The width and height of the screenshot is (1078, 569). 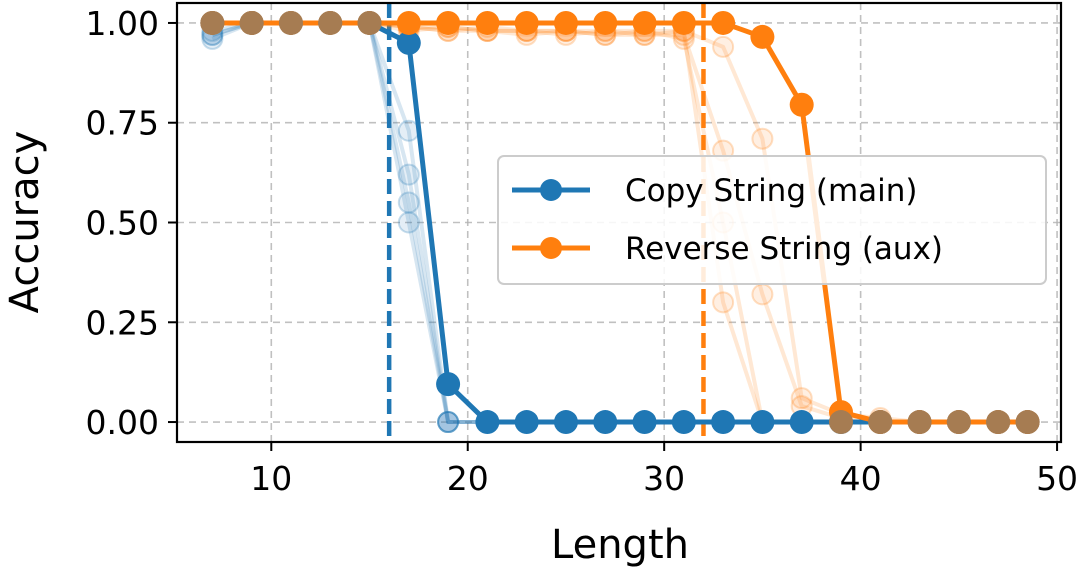 What do you see at coordinates (861, 478) in the screenshot?
I see `x-tick-label: 40` at bounding box center [861, 478].